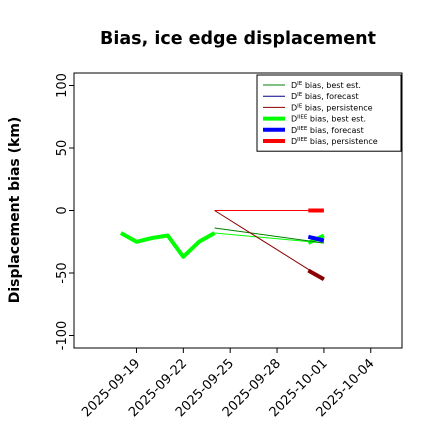  I want to click on y-tick-label: 100, so click(62, 85).